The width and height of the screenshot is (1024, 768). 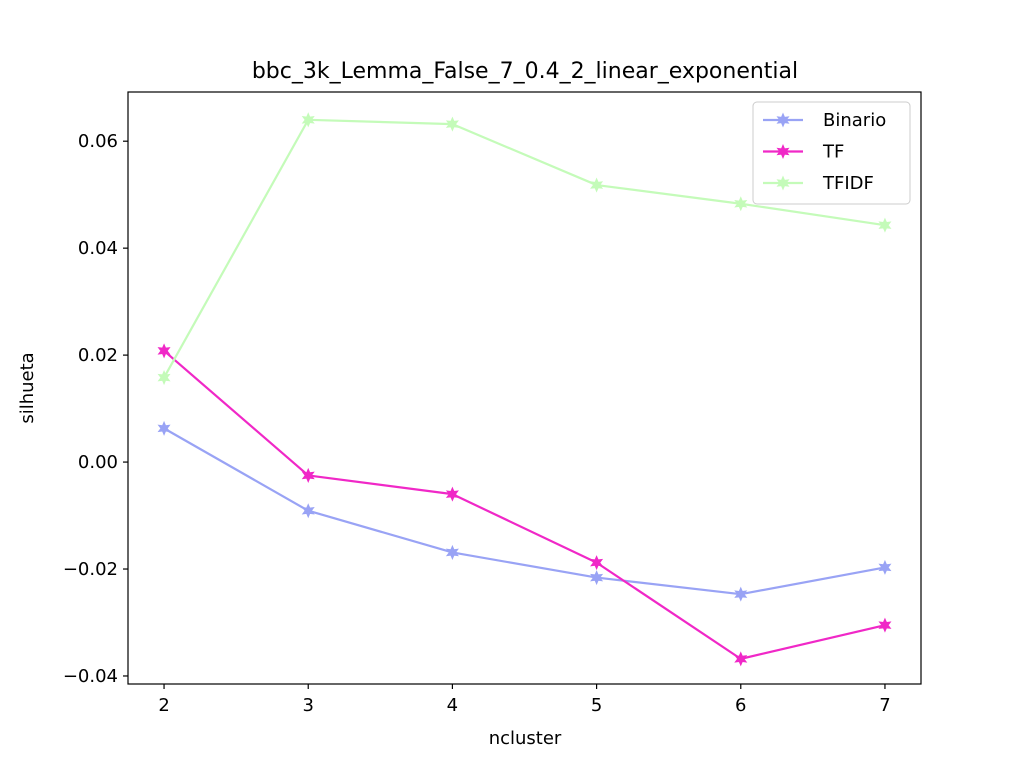 What do you see at coordinates (98, 462) in the screenshot?
I see `y-tick-label: 0.00` at bounding box center [98, 462].